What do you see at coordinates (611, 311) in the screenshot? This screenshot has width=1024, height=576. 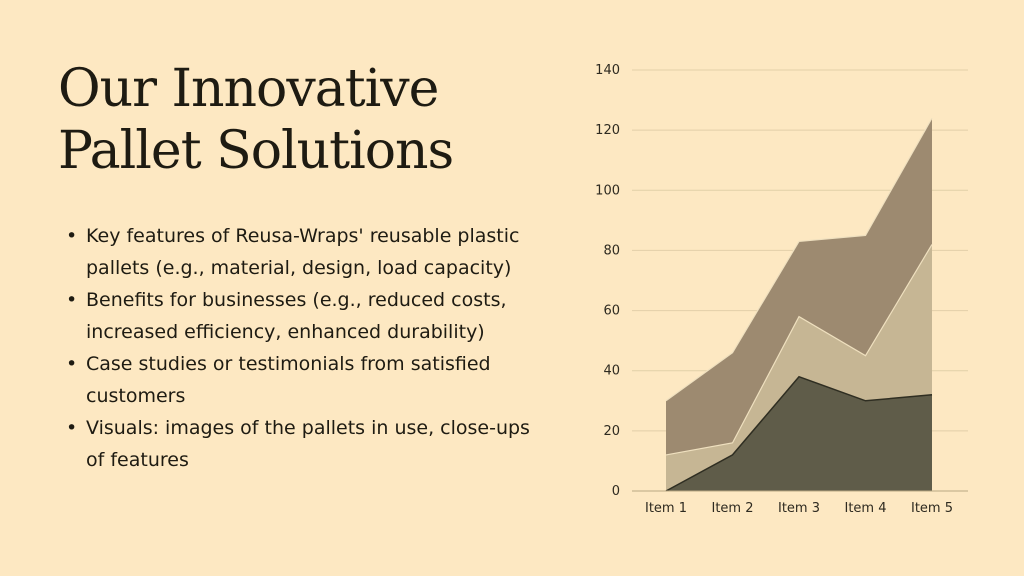 I see `y-tick-label: 60` at bounding box center [611, 311].